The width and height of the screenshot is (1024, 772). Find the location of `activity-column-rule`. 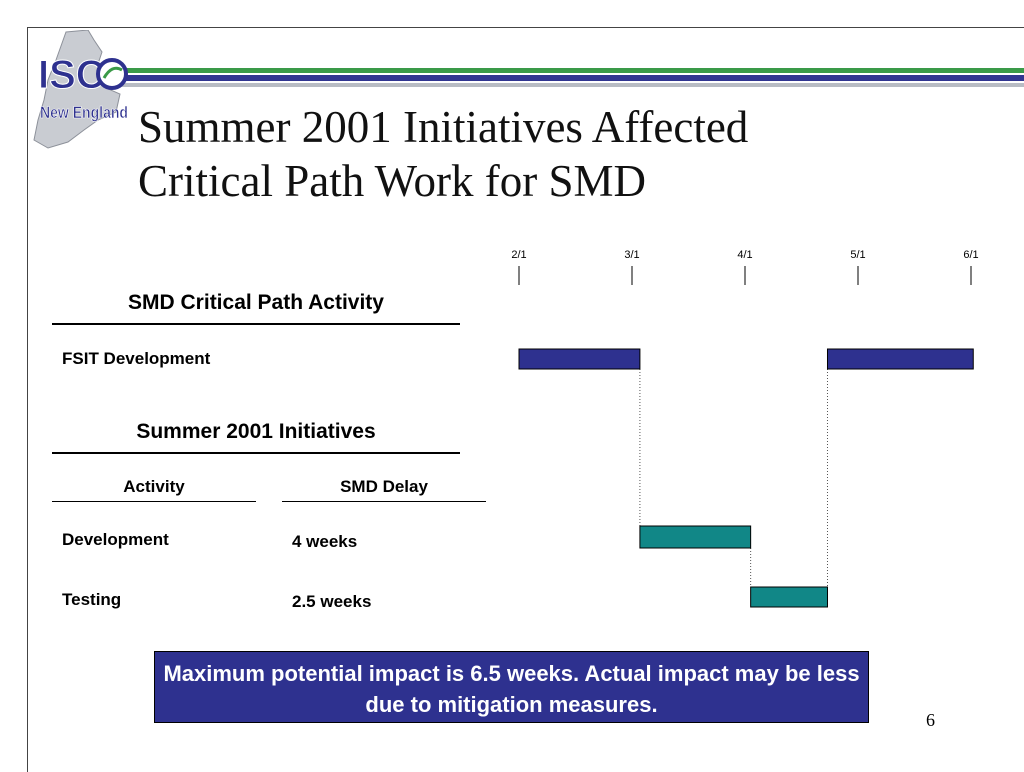

activity-column-rule is located at coordinates (154, 501).